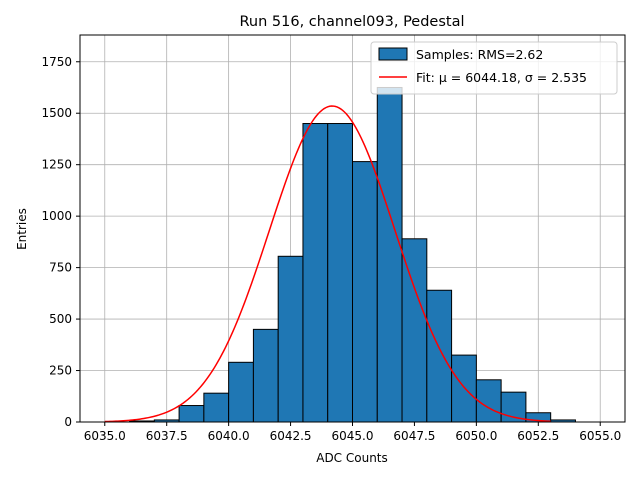 Image resolution: width=640 pixels, height=480 pixels. What do you see at coordinates (56, 62) in the screenshot?
I see `y-tick-label: 1750` at bounding box center [56, 62].